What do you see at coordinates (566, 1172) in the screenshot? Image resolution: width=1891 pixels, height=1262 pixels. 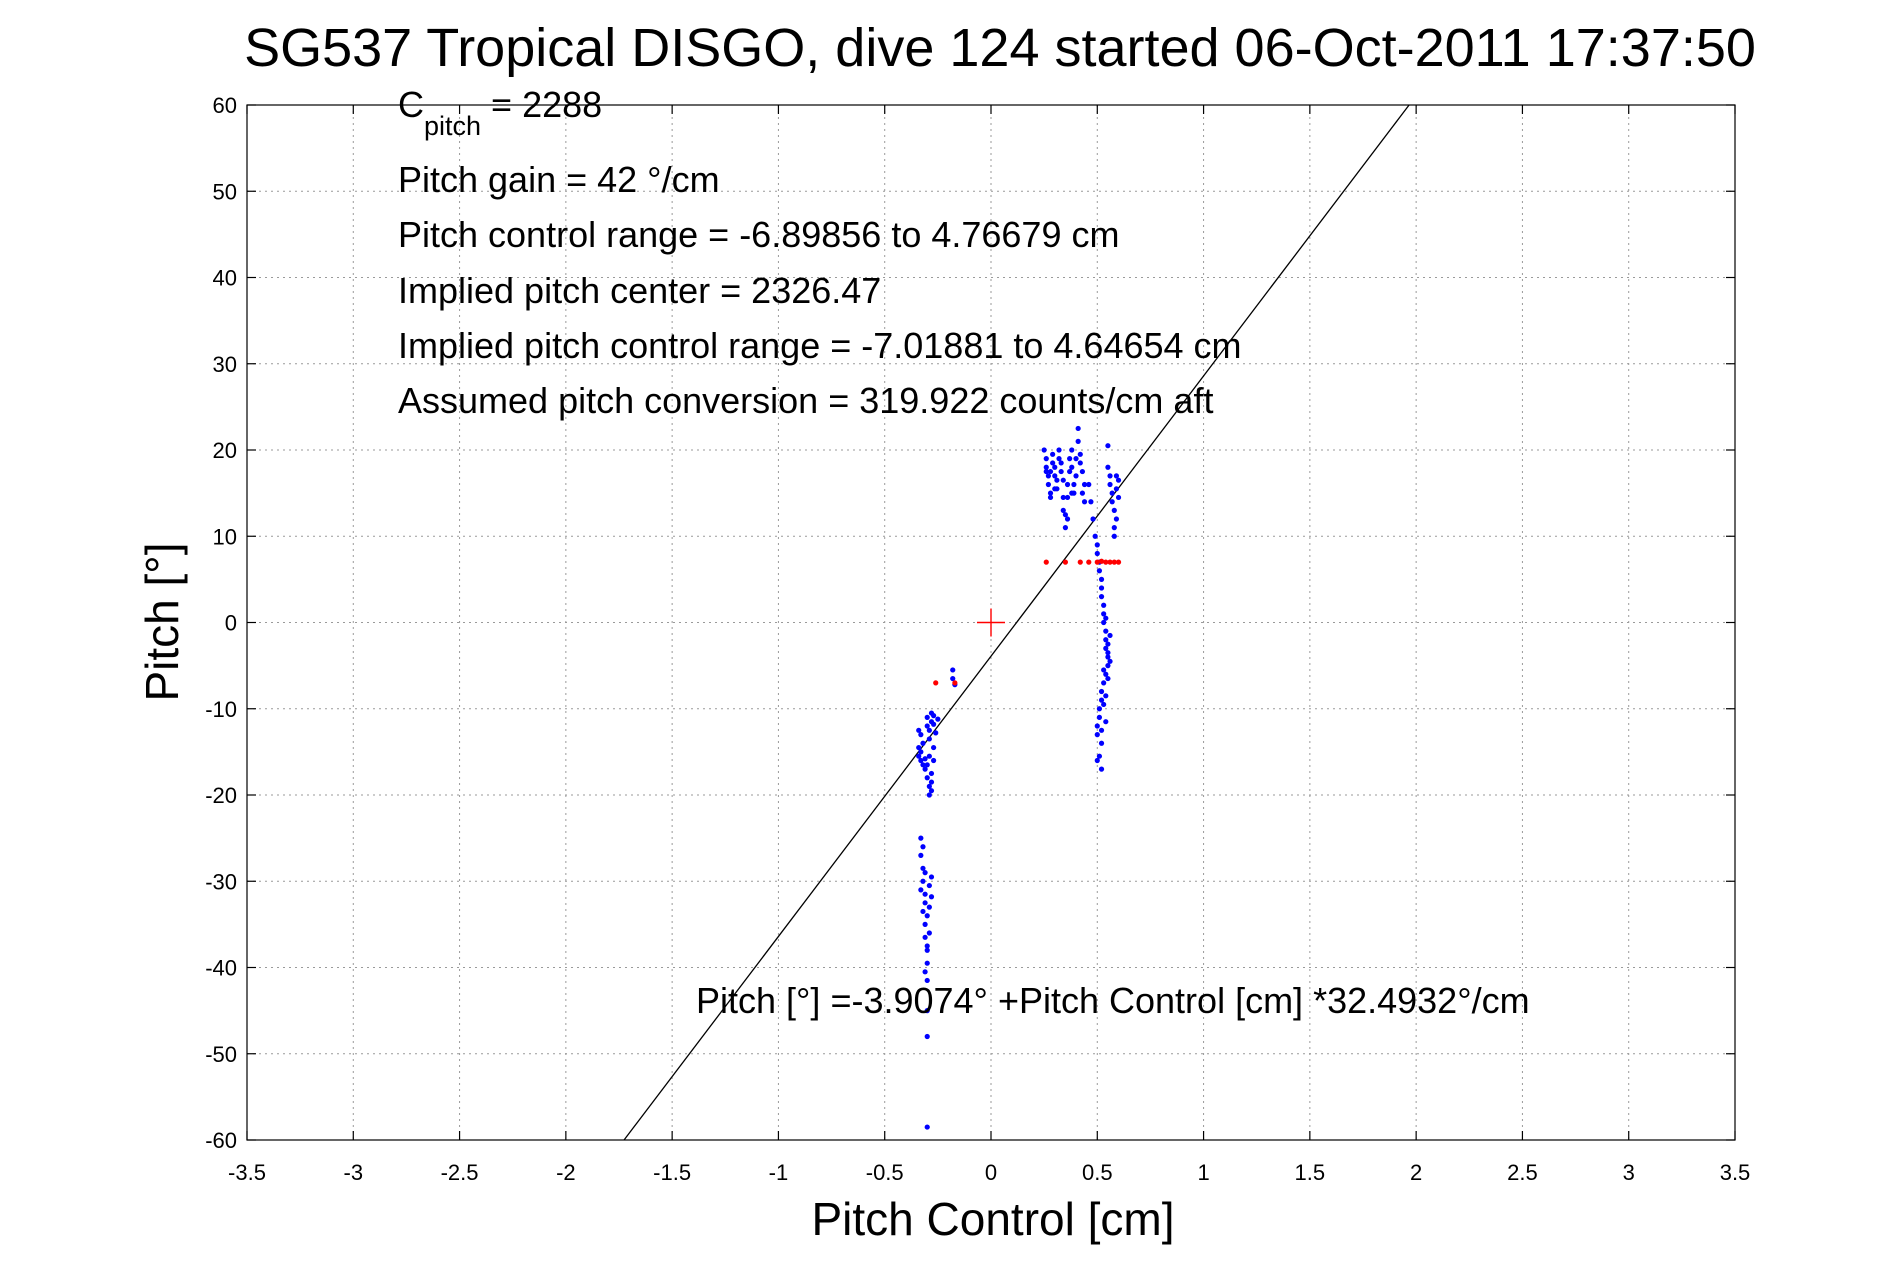 I see `x-tick-label: -2` at bounding box center [566, 1172].